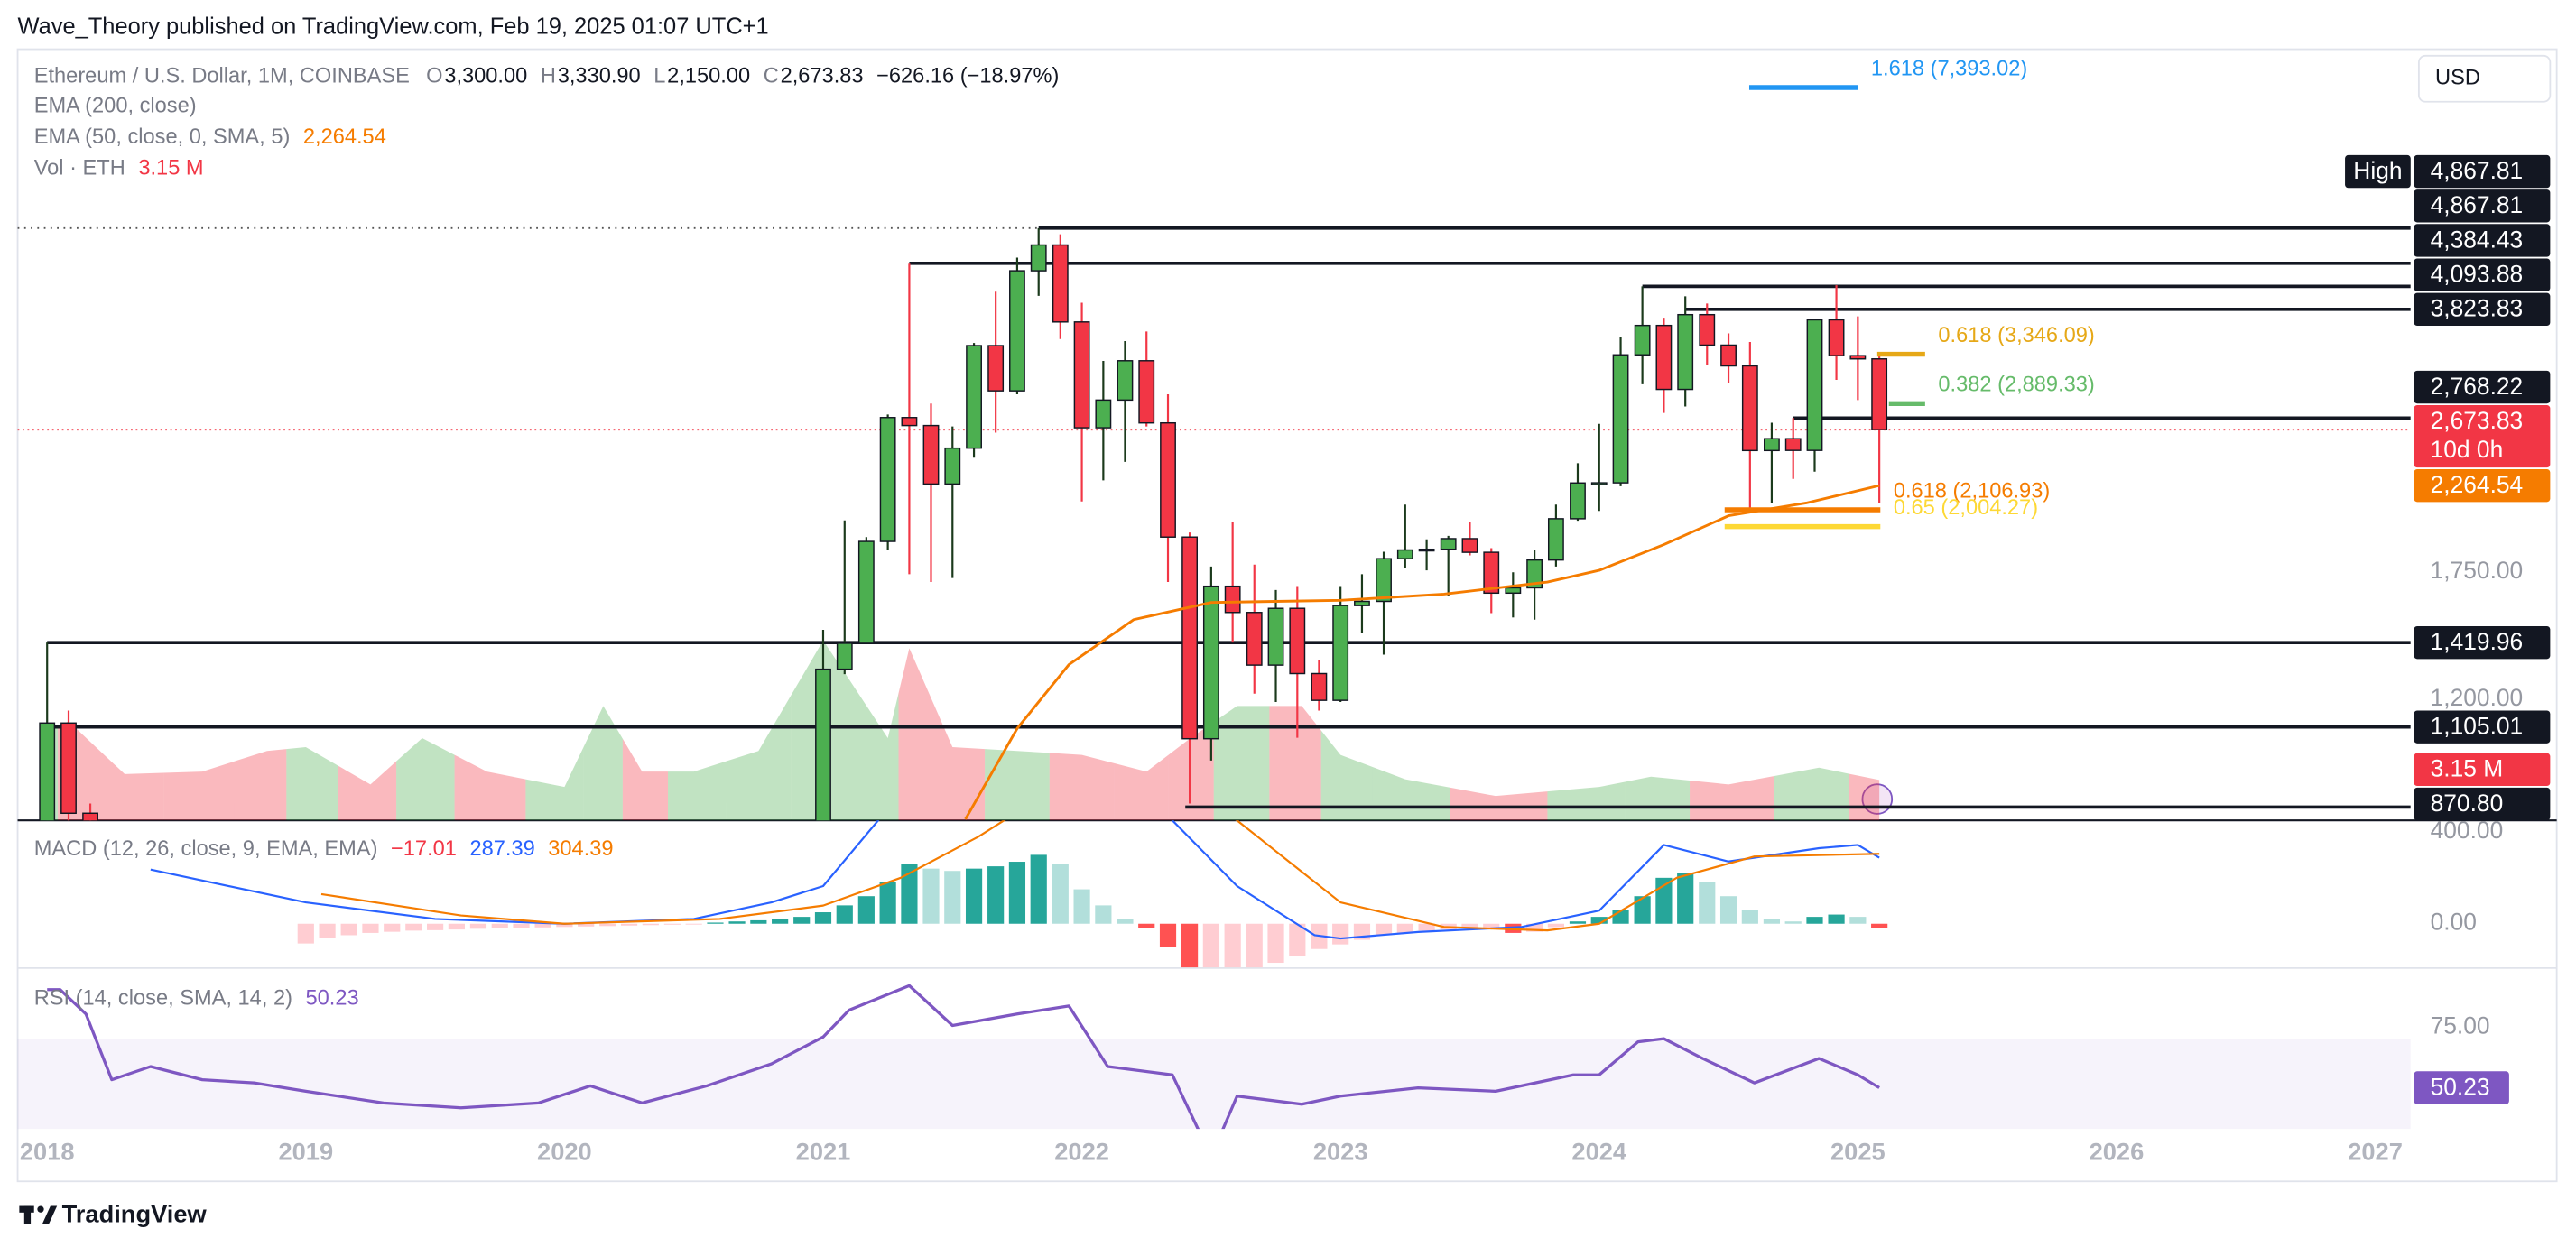 Image resolution: width=2576 pixels, height=1247 pixels. Describe the element at coordinates (564, 1152) in the screenshot. I see `x-tick-label: 2020` at that location.